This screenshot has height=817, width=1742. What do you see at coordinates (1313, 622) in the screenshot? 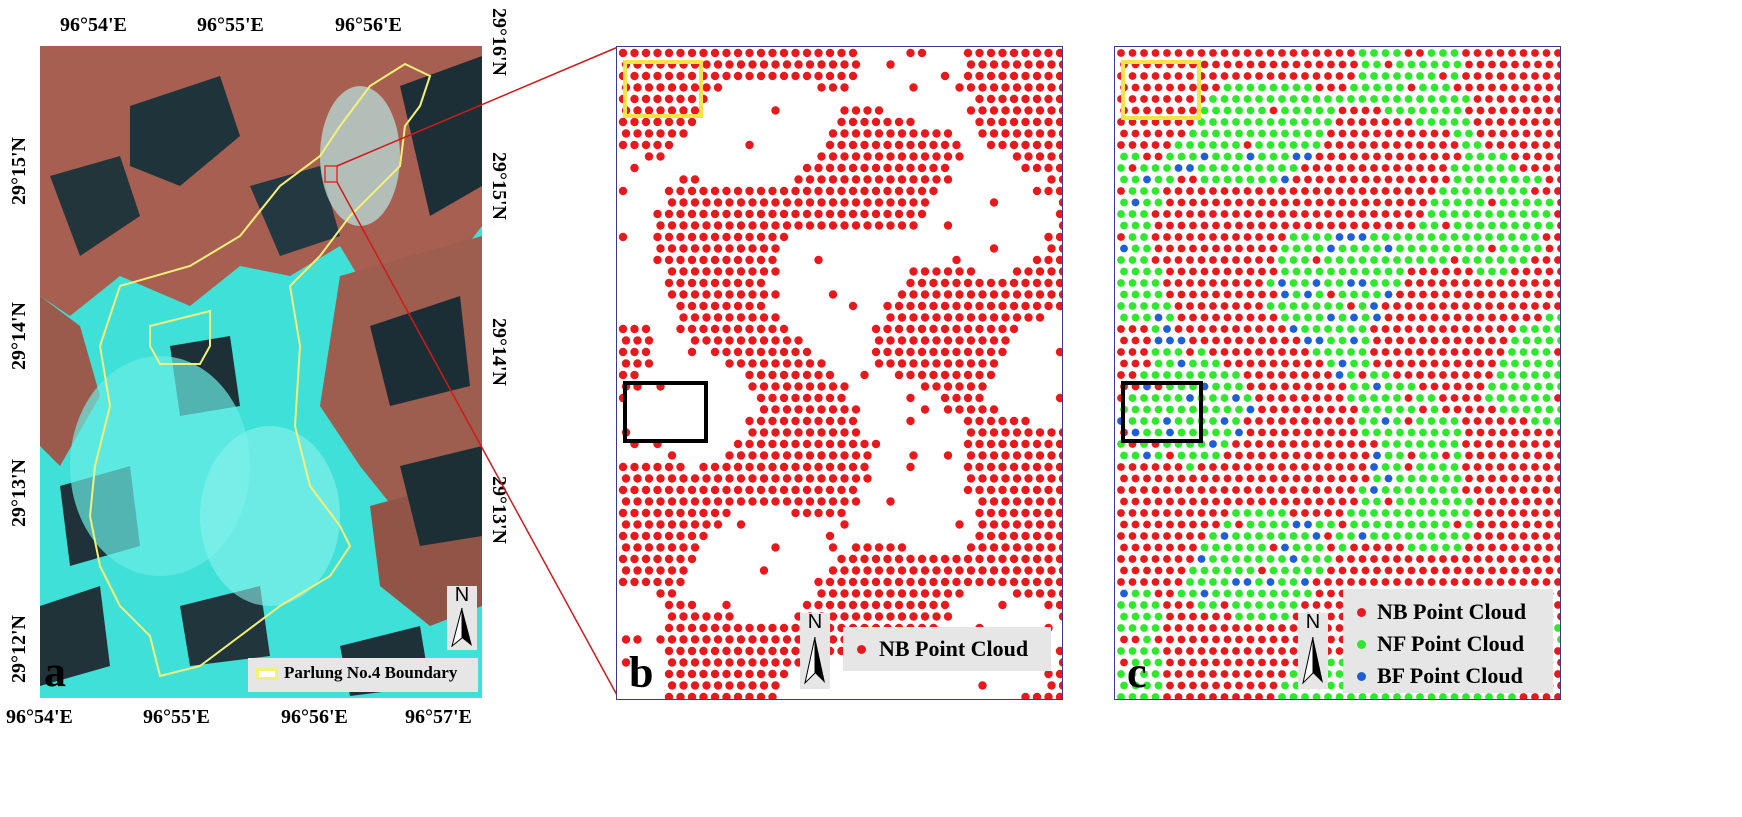
I see `north-label-c: N` at bounding box center [1313, 622].